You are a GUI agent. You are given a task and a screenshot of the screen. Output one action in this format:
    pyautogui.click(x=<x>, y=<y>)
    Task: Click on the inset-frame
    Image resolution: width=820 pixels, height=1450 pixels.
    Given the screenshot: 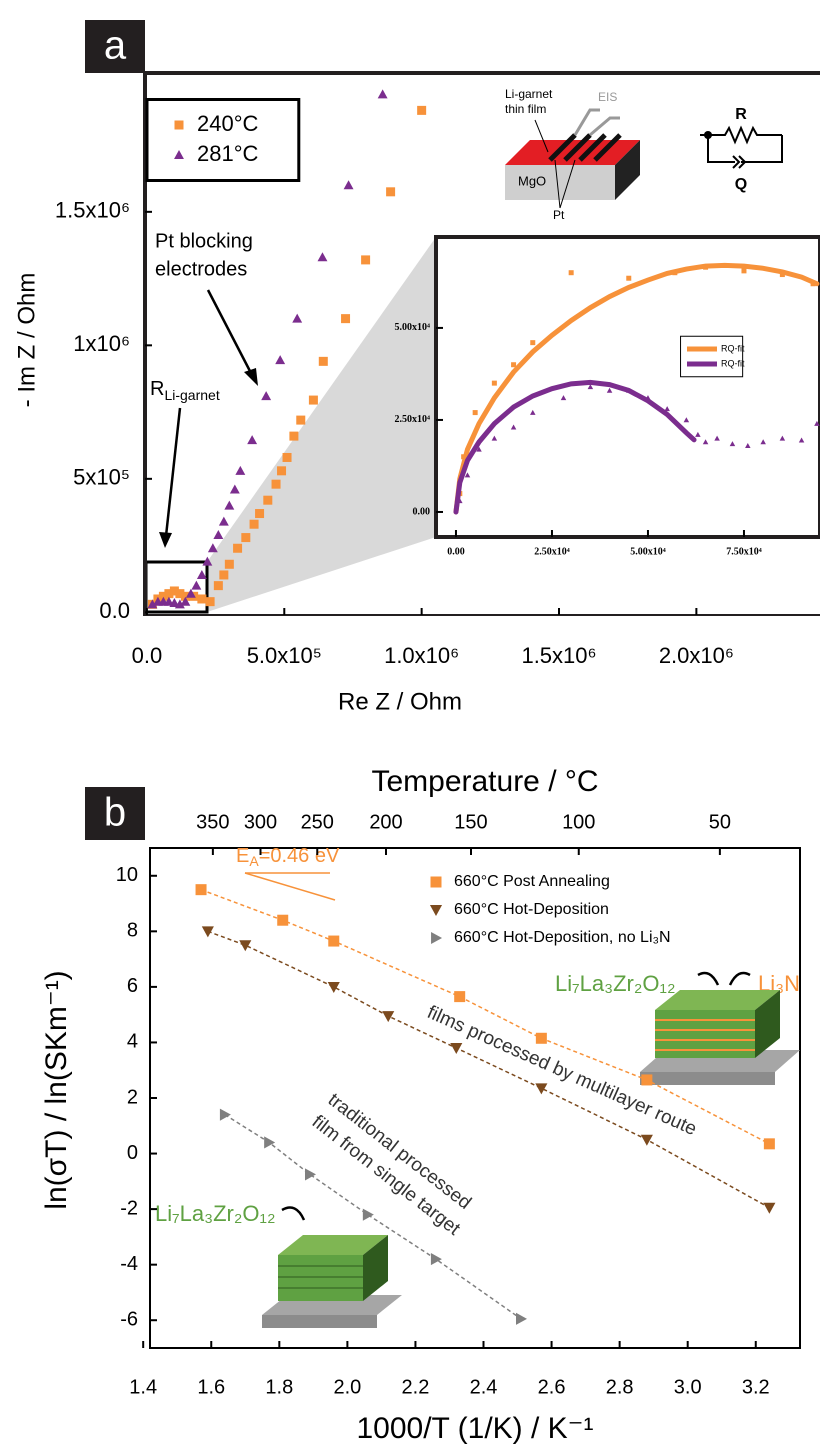 What is the action you would take?
    pyautogui.click(x=627, y=387)
    